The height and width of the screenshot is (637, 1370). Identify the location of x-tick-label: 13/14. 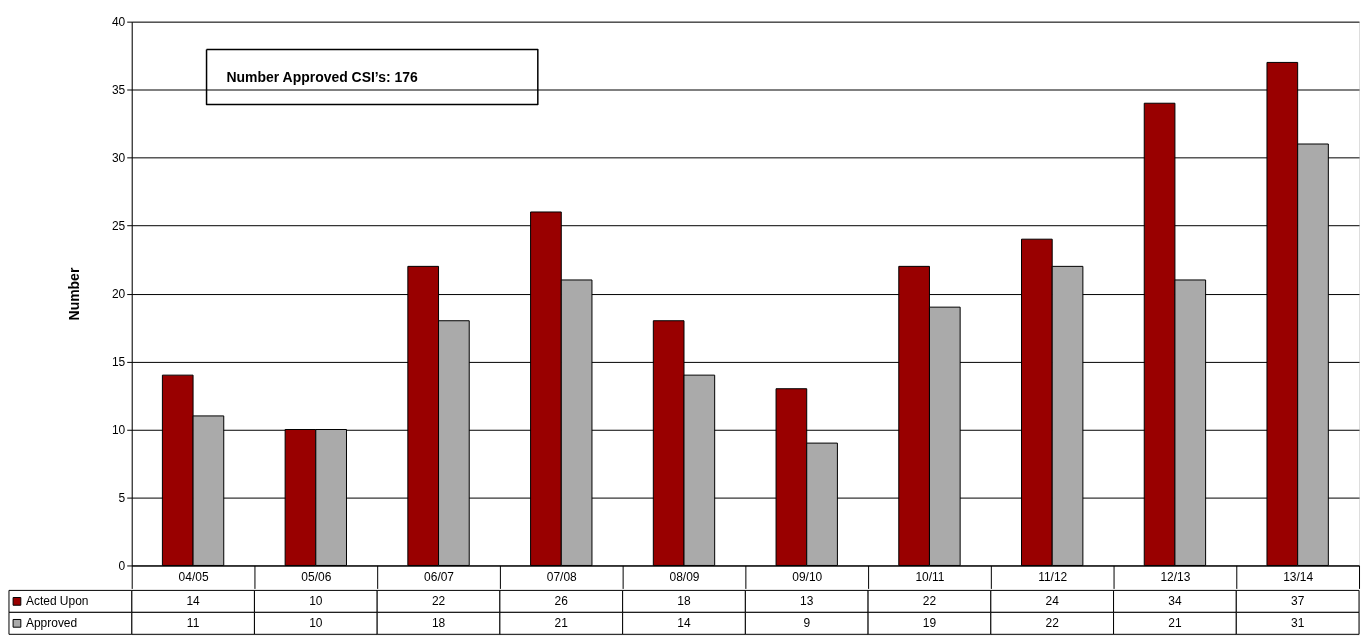
(1298, 576).